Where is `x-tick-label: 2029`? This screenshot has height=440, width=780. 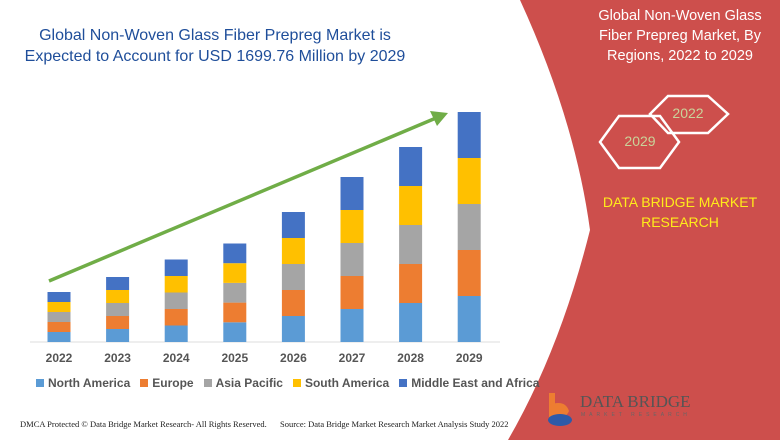 x-tick-label: 2029 is located at coordinates (469, 358).